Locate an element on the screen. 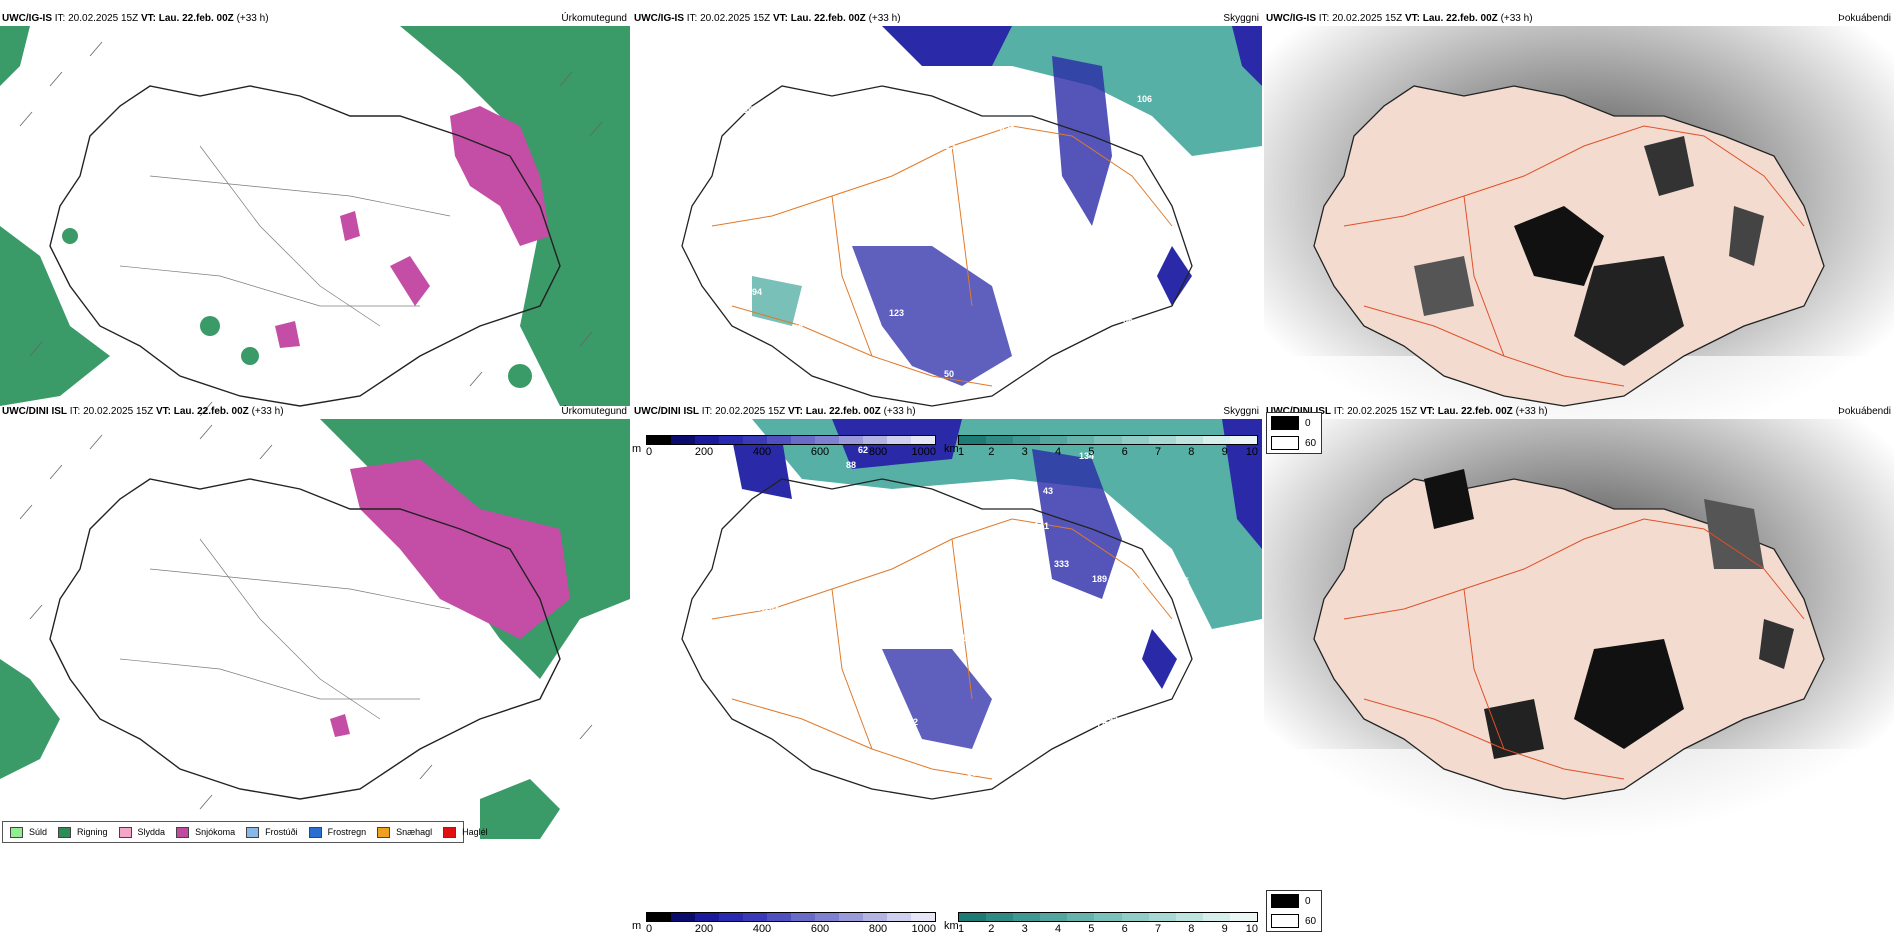 This screenshot has height=950, width=1900. cloud-value-label: 125 is located at coordinates (895, 200).